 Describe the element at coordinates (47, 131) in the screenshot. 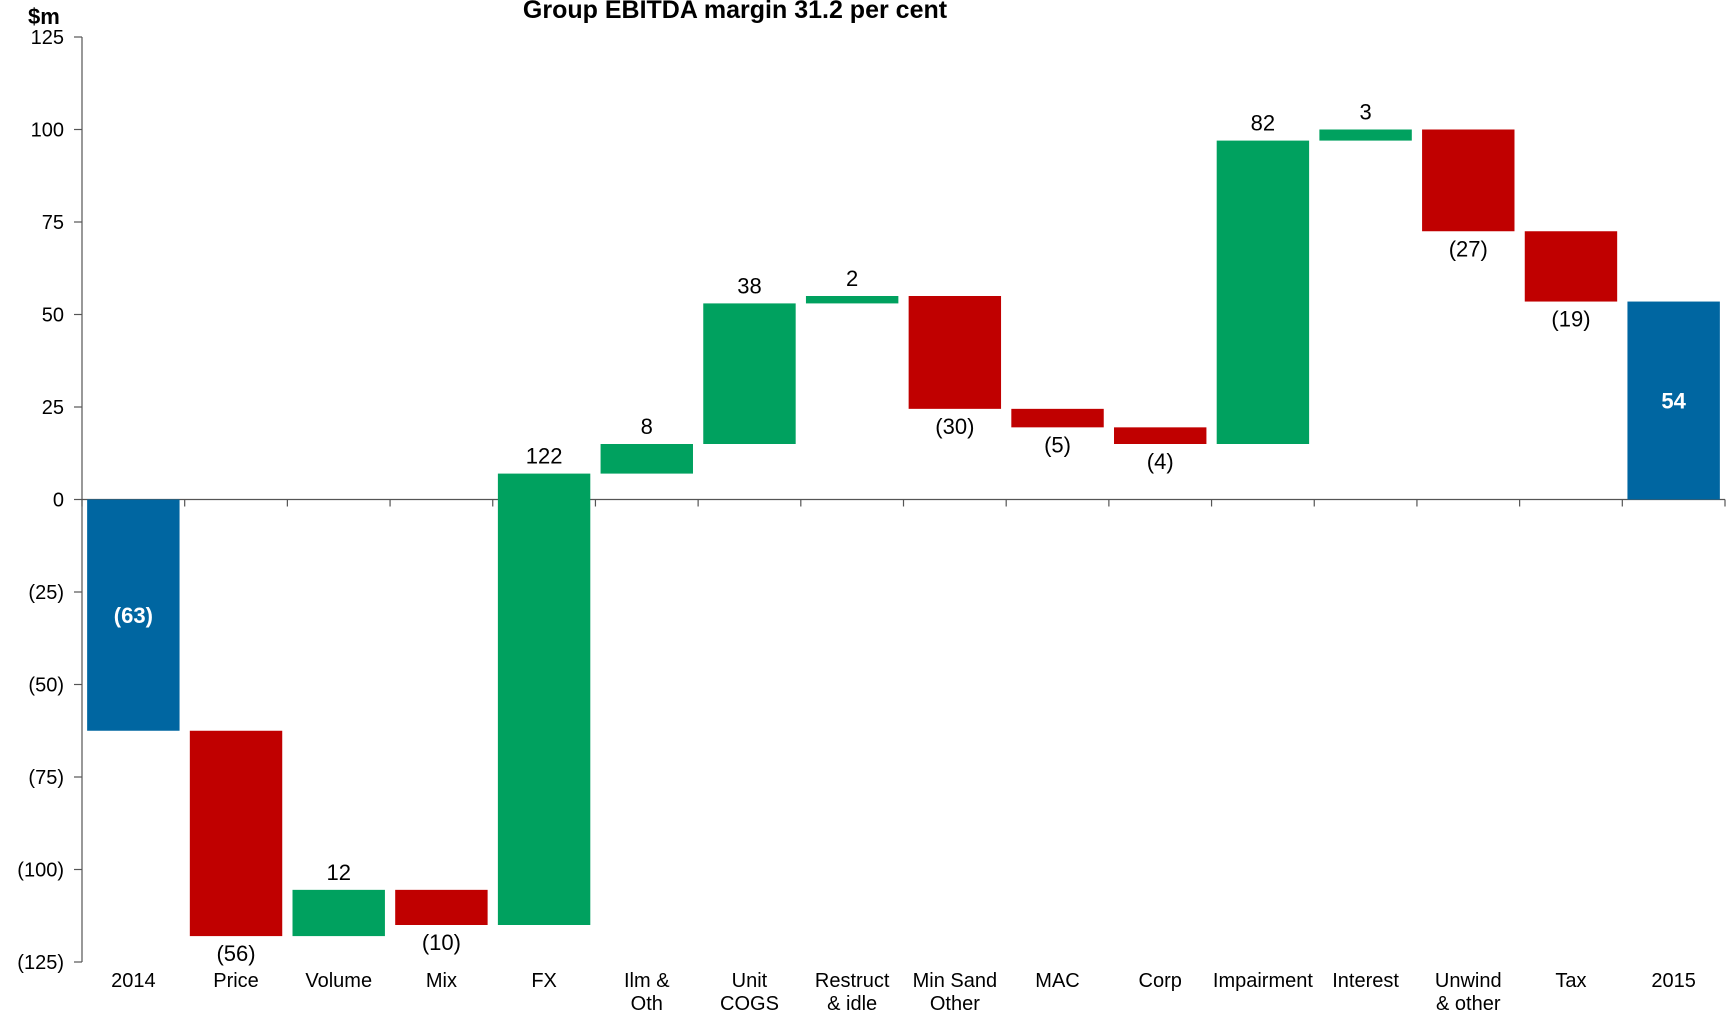

I see `y-tick-label: 100` at that location.